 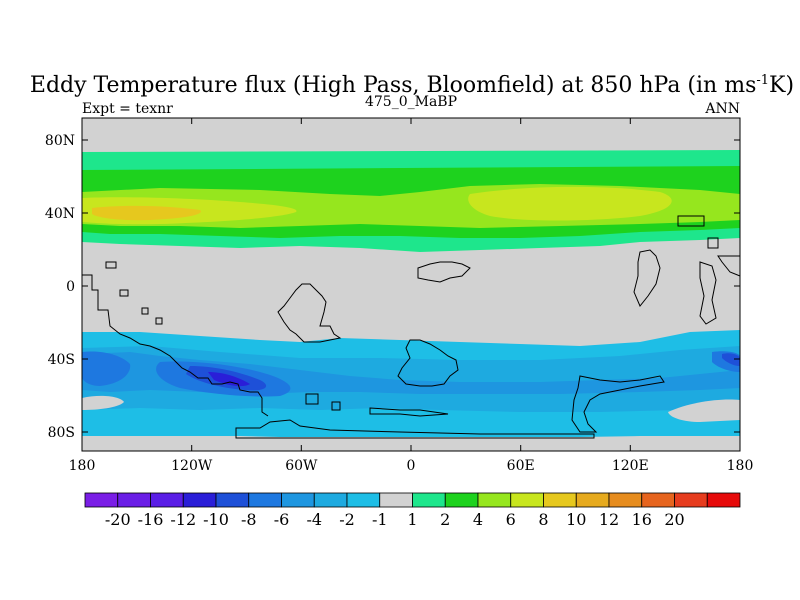 What do you see at coordinates (103, 402) in the screenshot?
I see `neutral-patch-sw` at bounding box center [103, 402].